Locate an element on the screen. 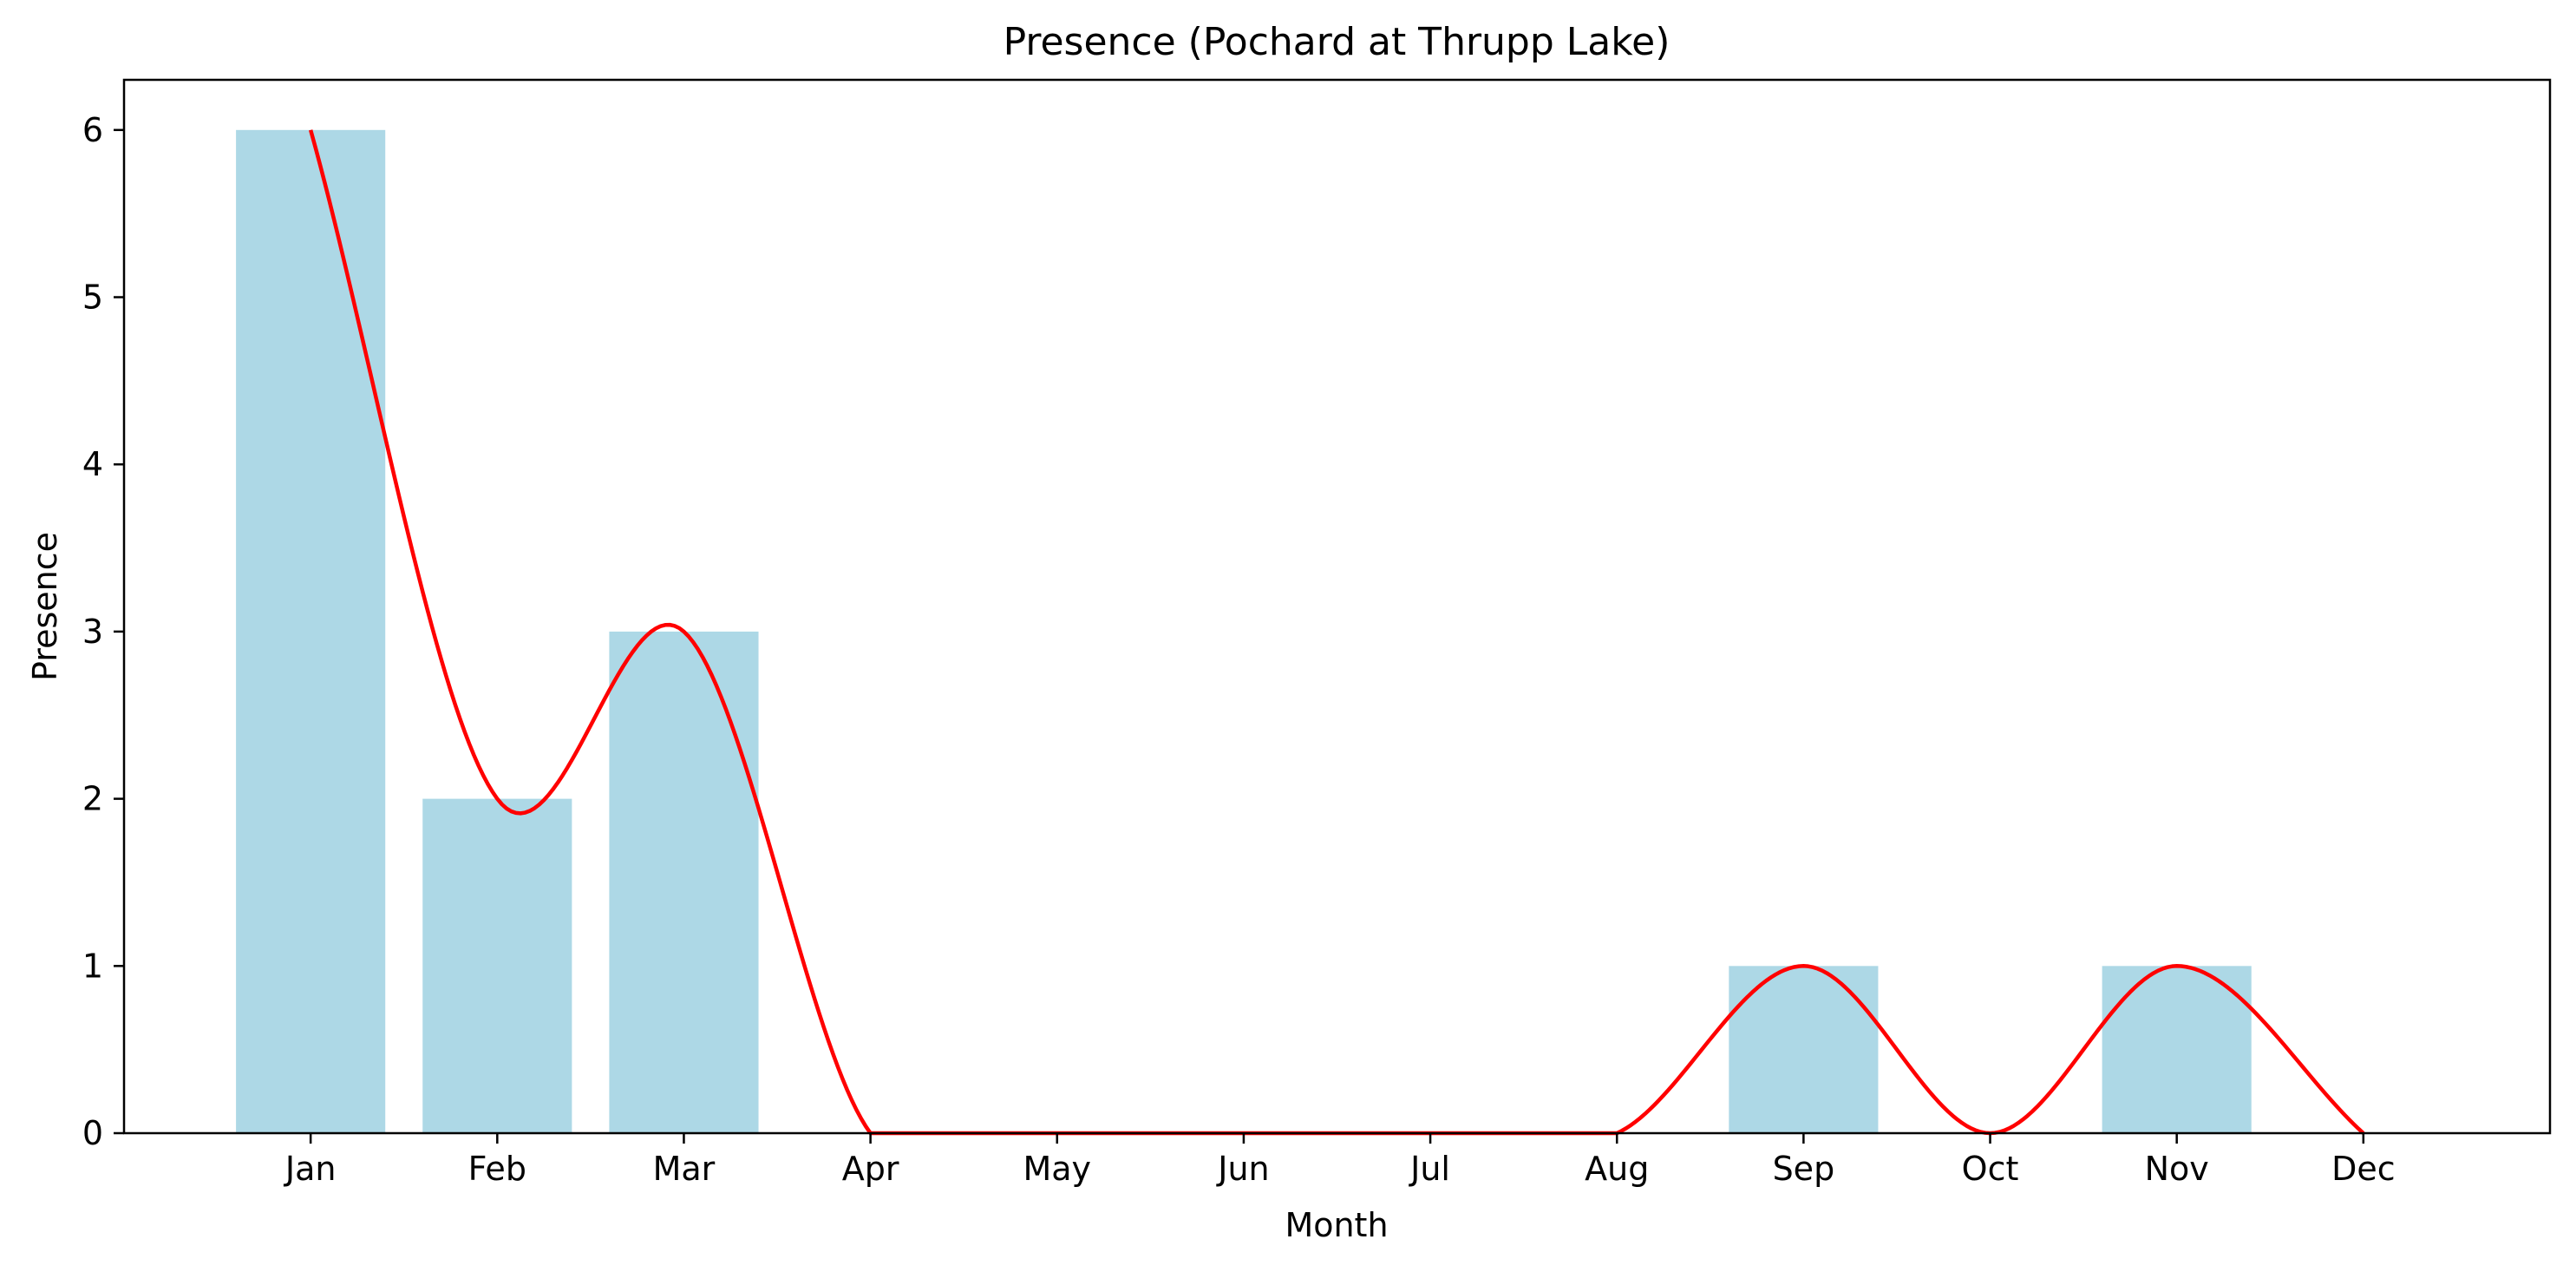 This screenshot has height=1272, width=2576. x-tick-label-may: May is located at coordinates (1057, 1169).